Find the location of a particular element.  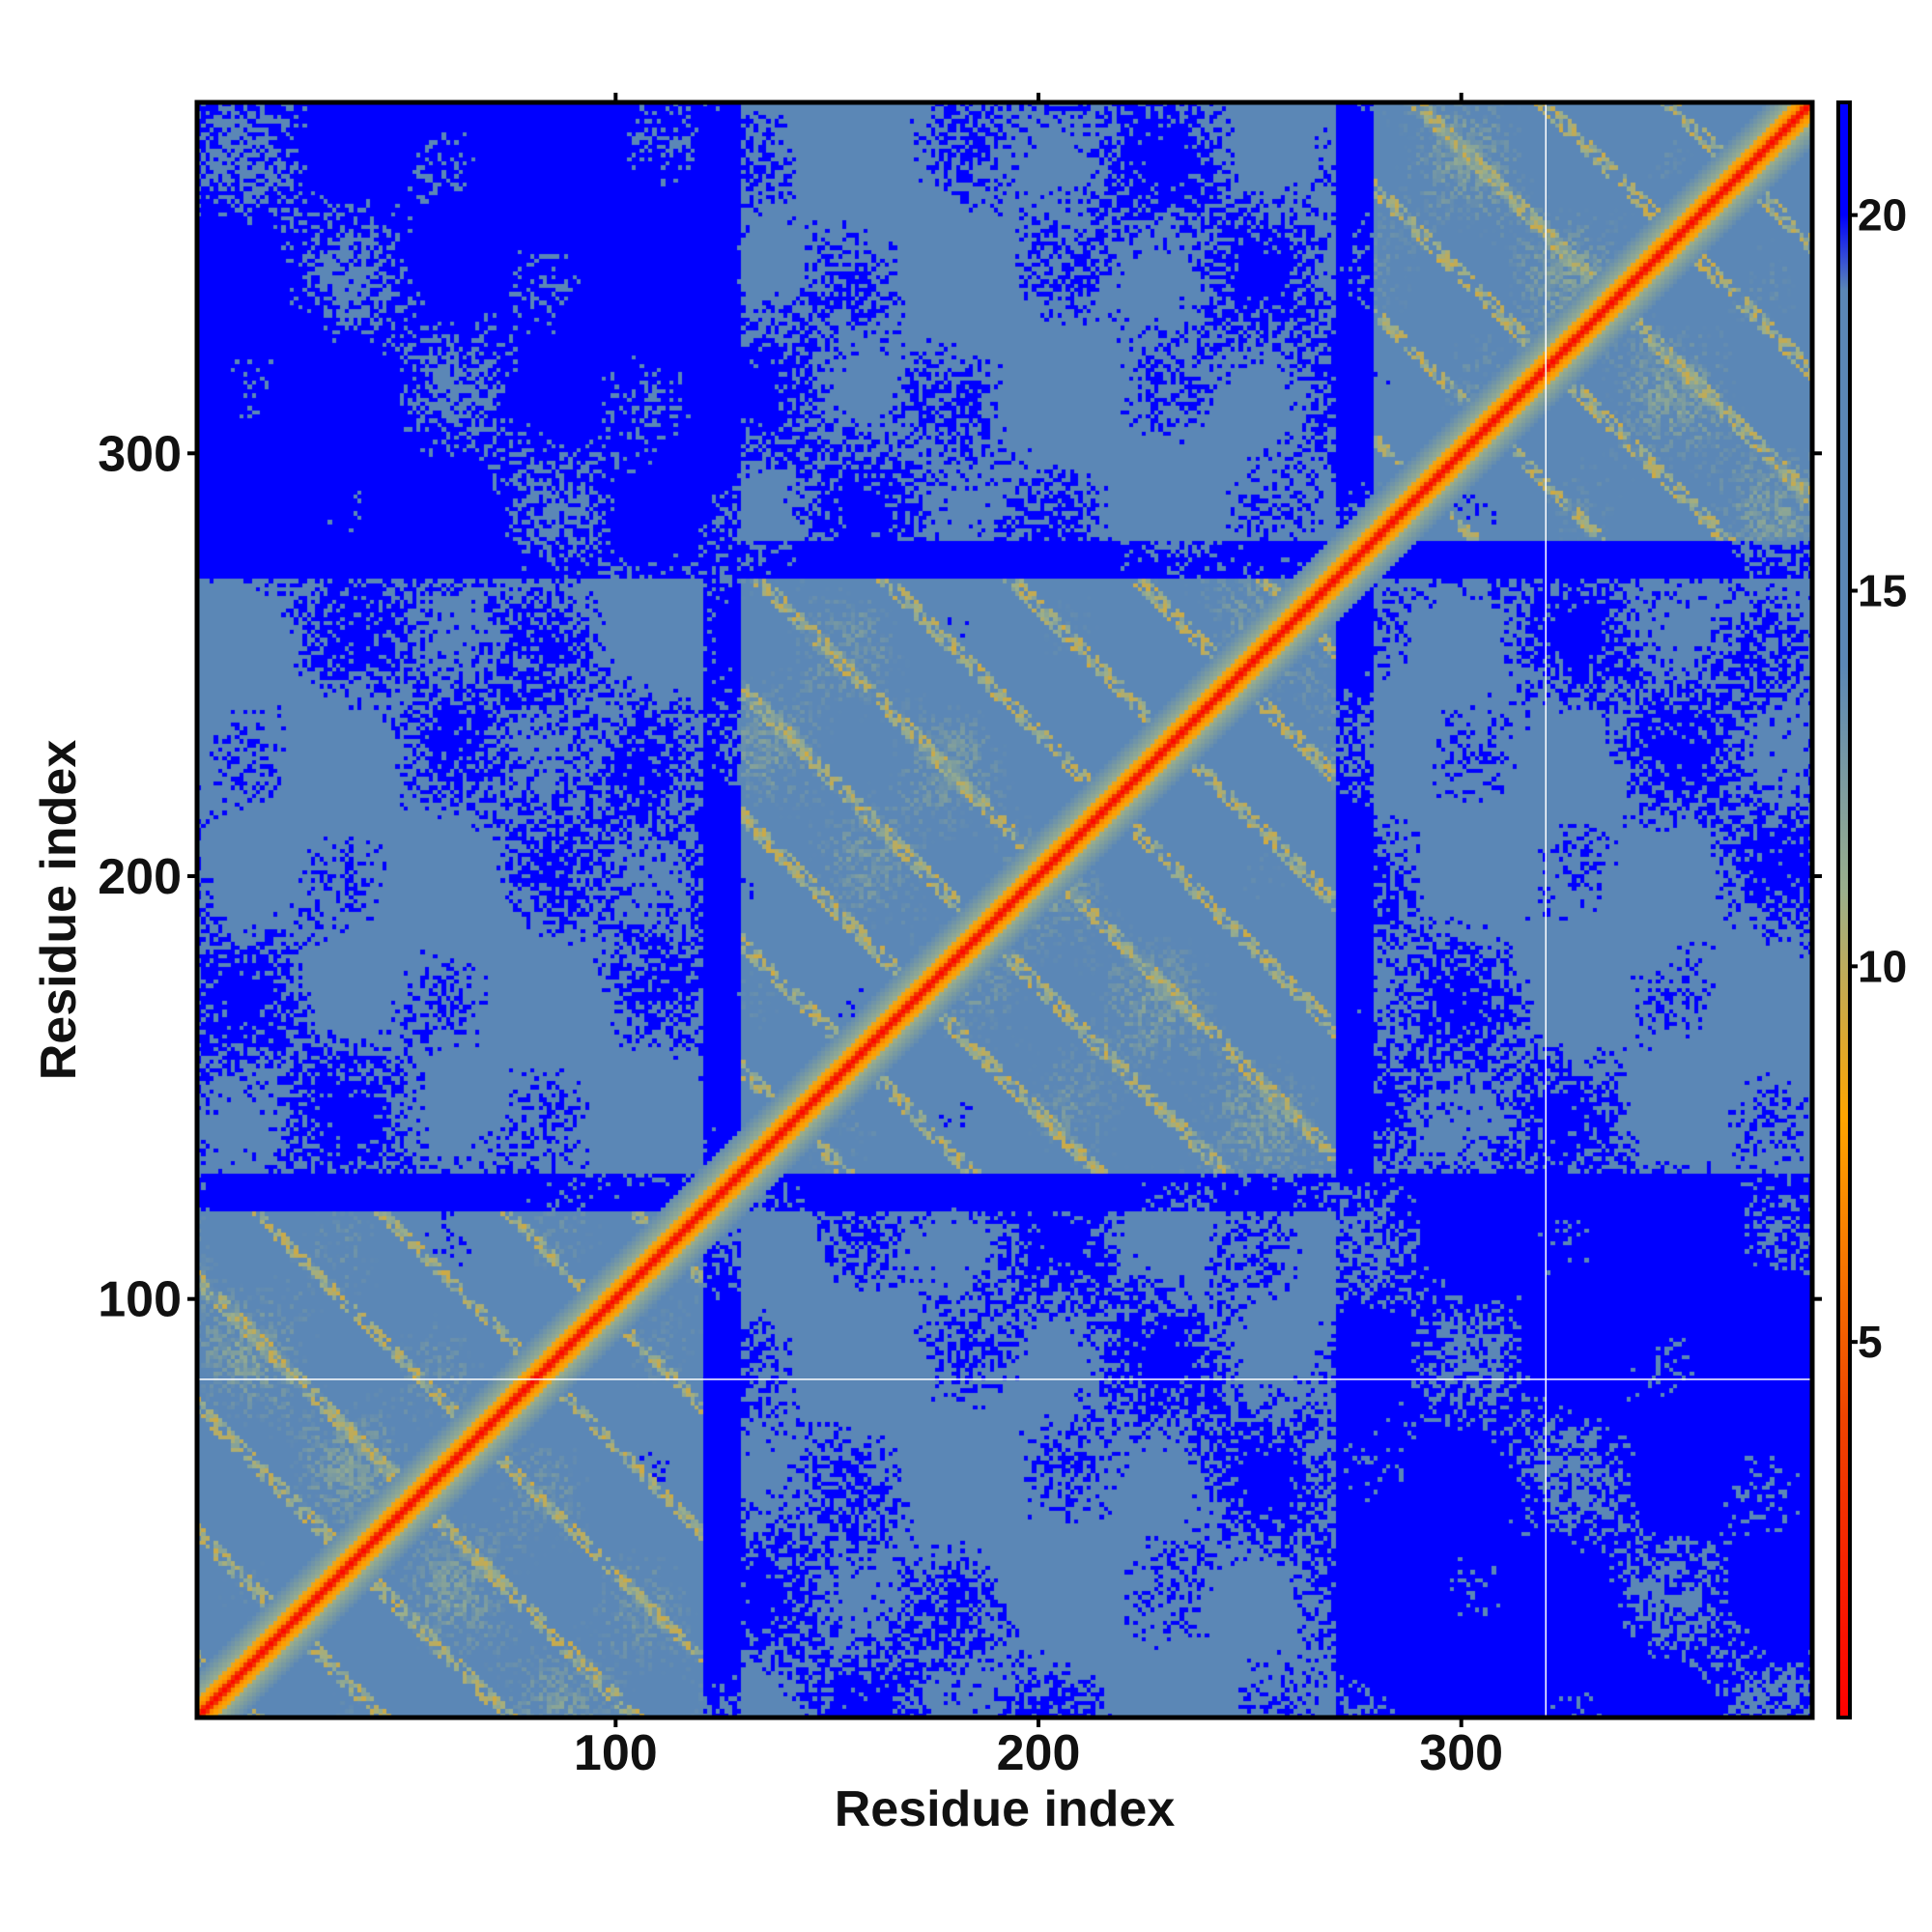

x-tick-label: 100 is located at coordinates (616, 1753).